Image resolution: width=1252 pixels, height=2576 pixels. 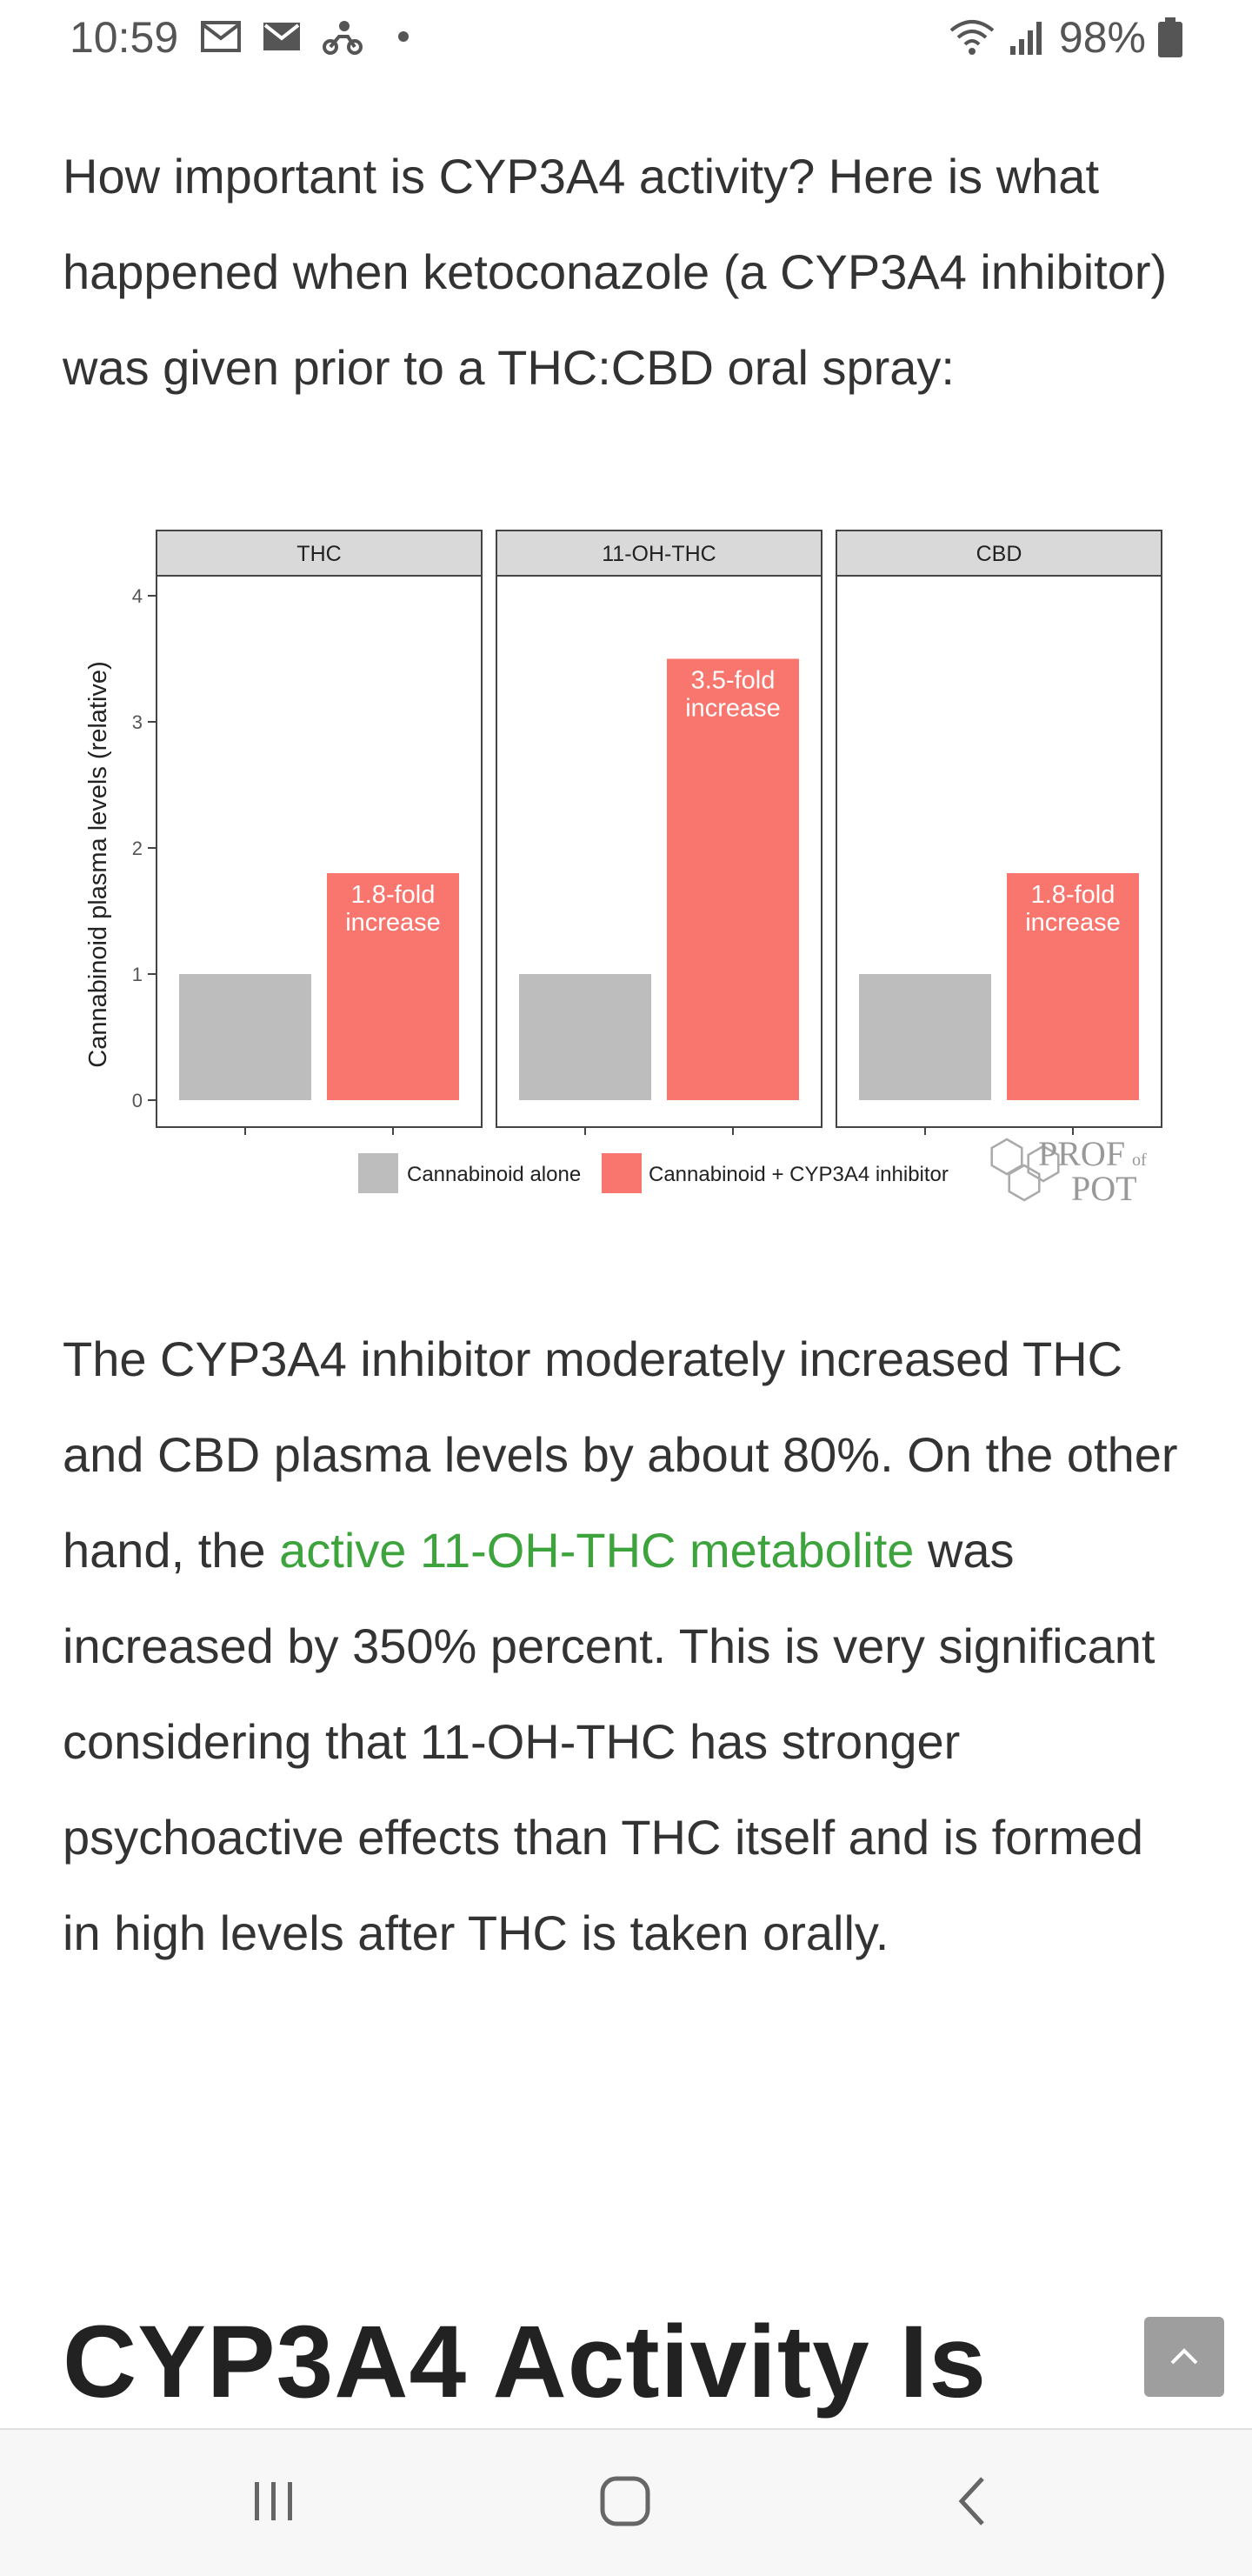 I want to click on scroll-to-top-button, so click(x=1184, y=2357).